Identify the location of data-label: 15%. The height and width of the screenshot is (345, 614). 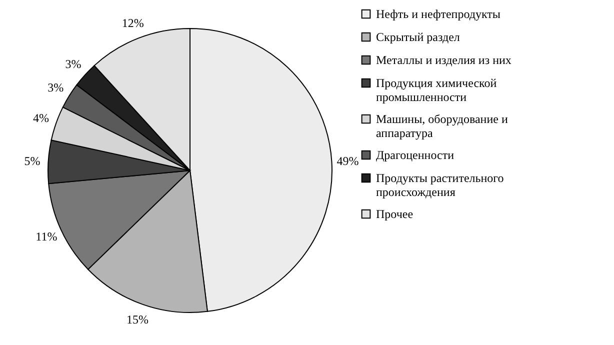
(137, 319).